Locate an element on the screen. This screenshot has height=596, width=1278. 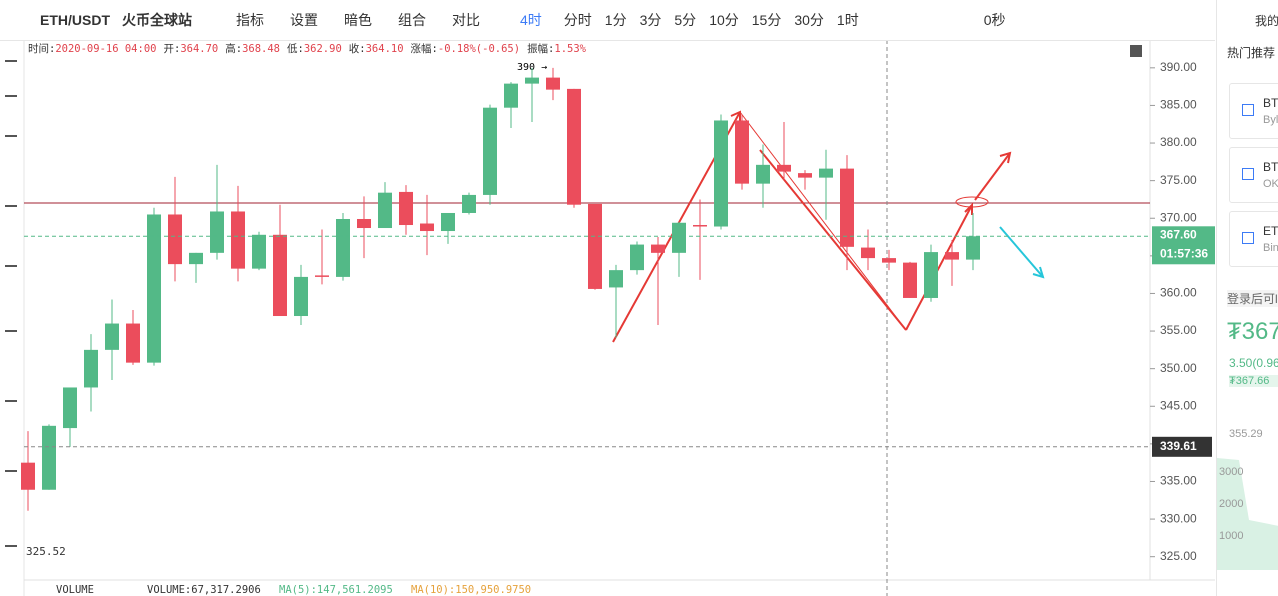
card: ET Bin is located at coordinates (1253, 239).